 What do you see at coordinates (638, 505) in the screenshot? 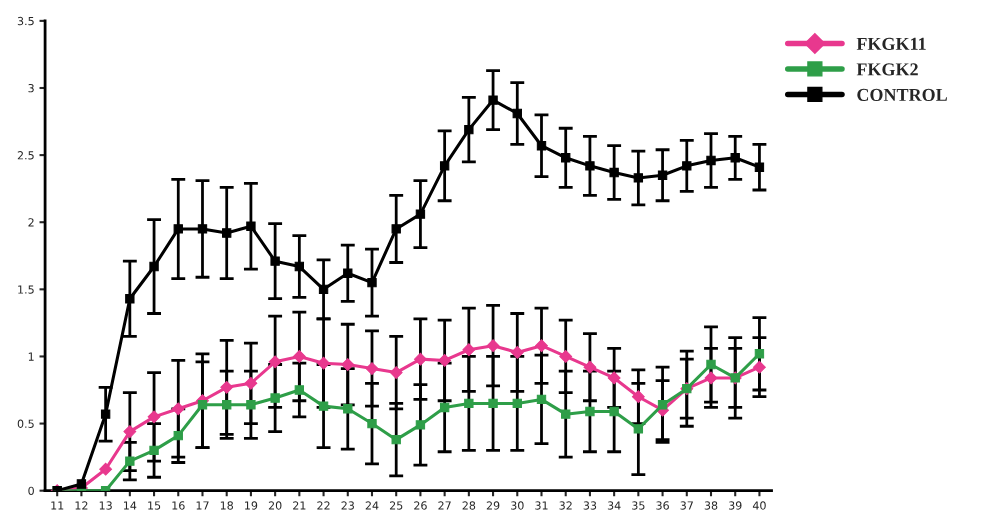
I see `x-tick-label: 35` at bounding box center [638, 505].